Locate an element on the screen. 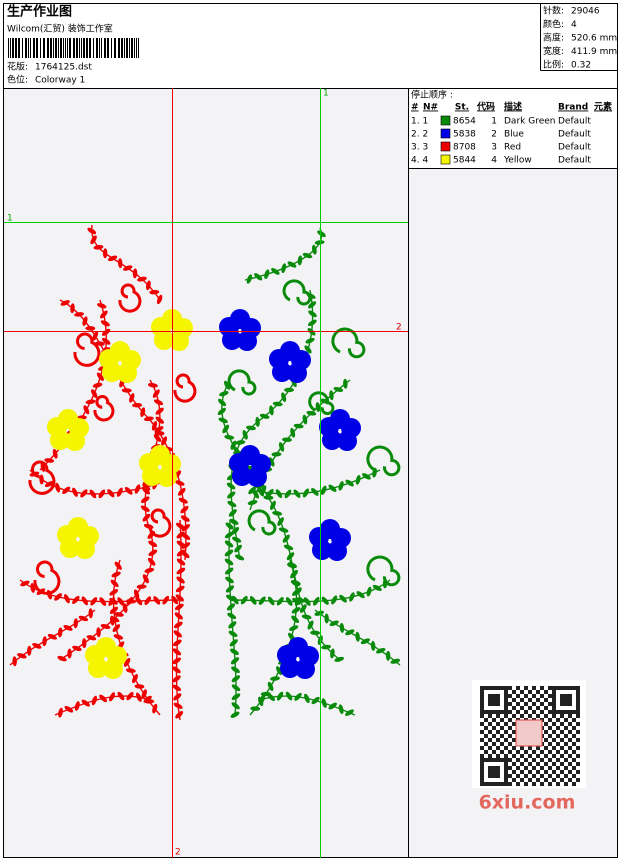  stat-label: 针数: is located at coordinates (553, 11).